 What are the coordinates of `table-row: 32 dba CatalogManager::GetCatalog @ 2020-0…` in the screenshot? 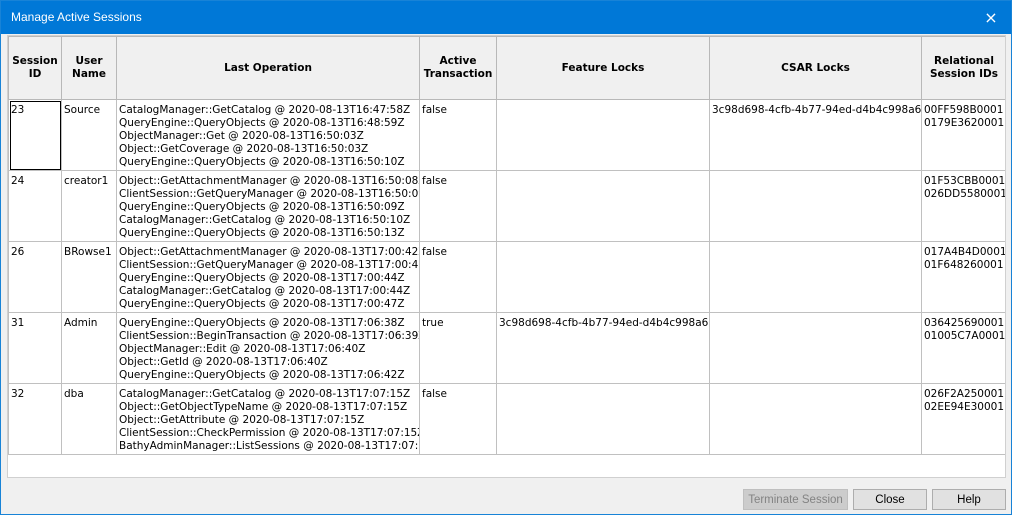 It's located at (506, 419).